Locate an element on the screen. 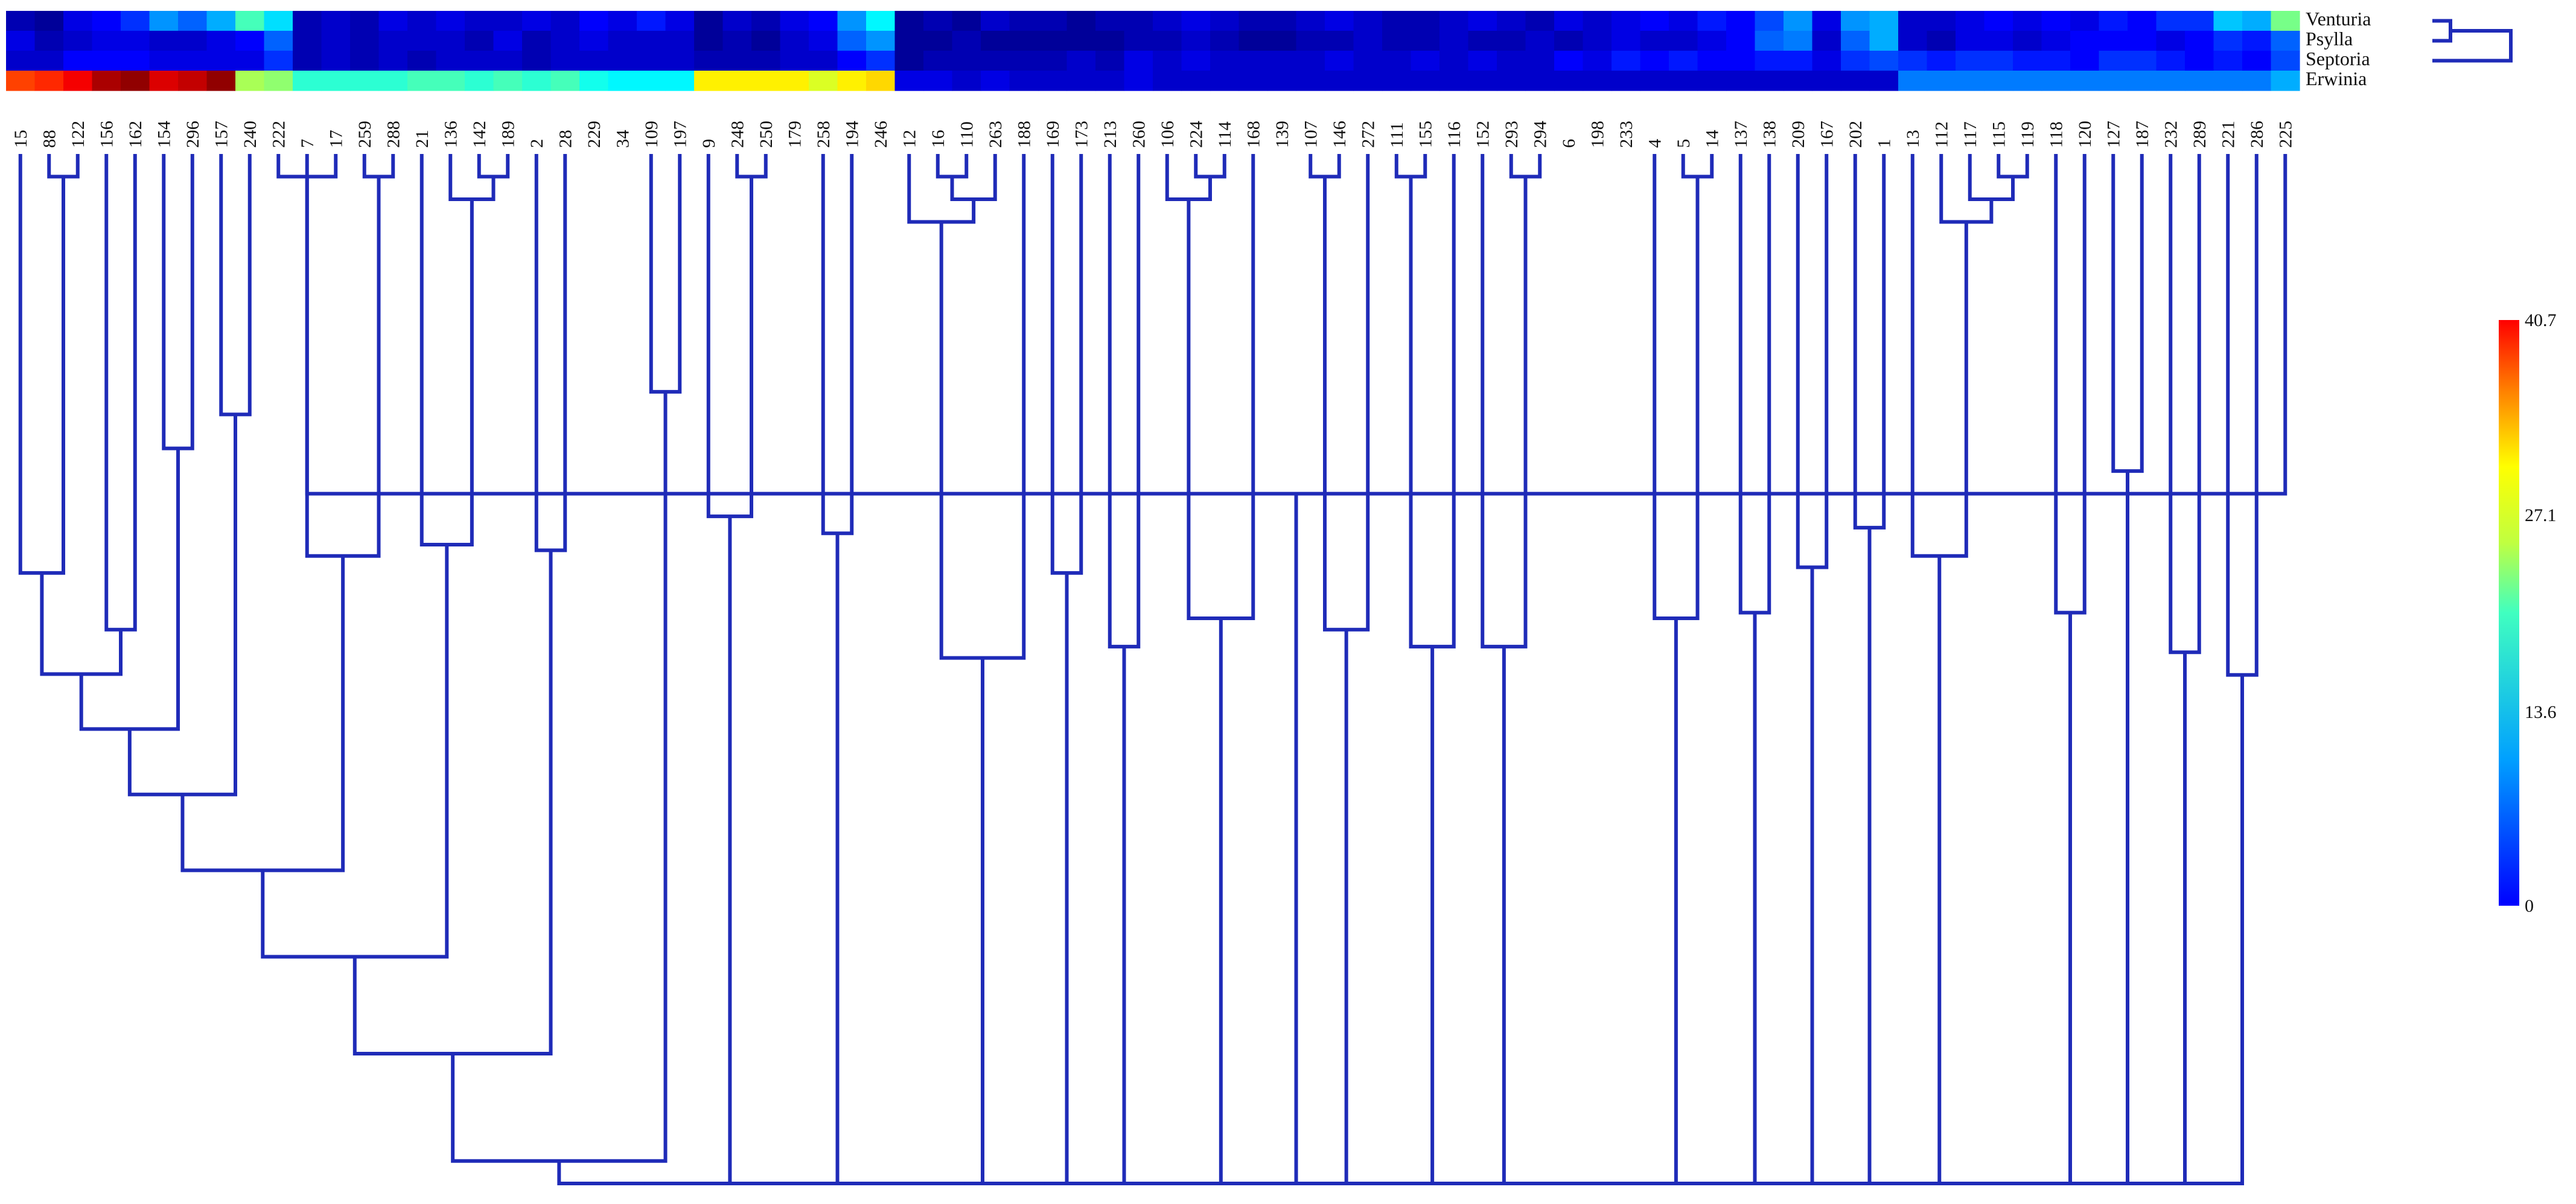 The image size is (2576, 1204). leaf-label-233: 233 is located at coordinates (1626, 134).